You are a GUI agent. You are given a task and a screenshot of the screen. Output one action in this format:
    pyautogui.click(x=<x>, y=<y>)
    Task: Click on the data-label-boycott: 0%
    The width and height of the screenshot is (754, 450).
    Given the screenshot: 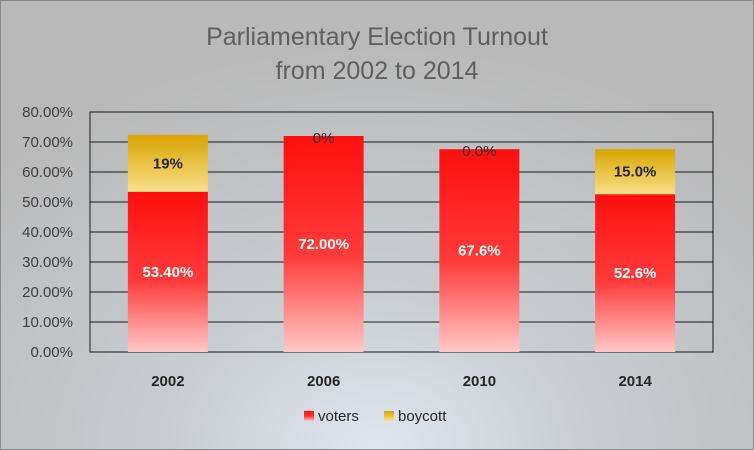 What is the action you would take?
    pyautogui.click(x=324, y=138)
    